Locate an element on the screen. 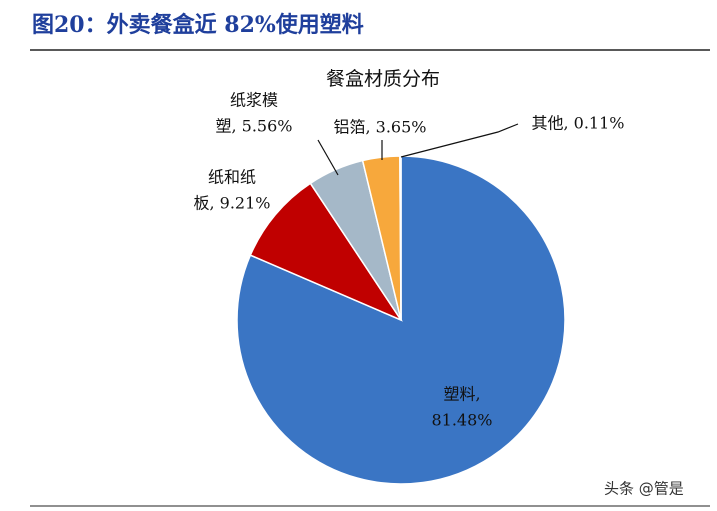 Image resolution: width=717 pixels, height=511 pixels. header-title: 图20：外卖餐盒近 82%使用塑料 is located at coordinates (198, 25).